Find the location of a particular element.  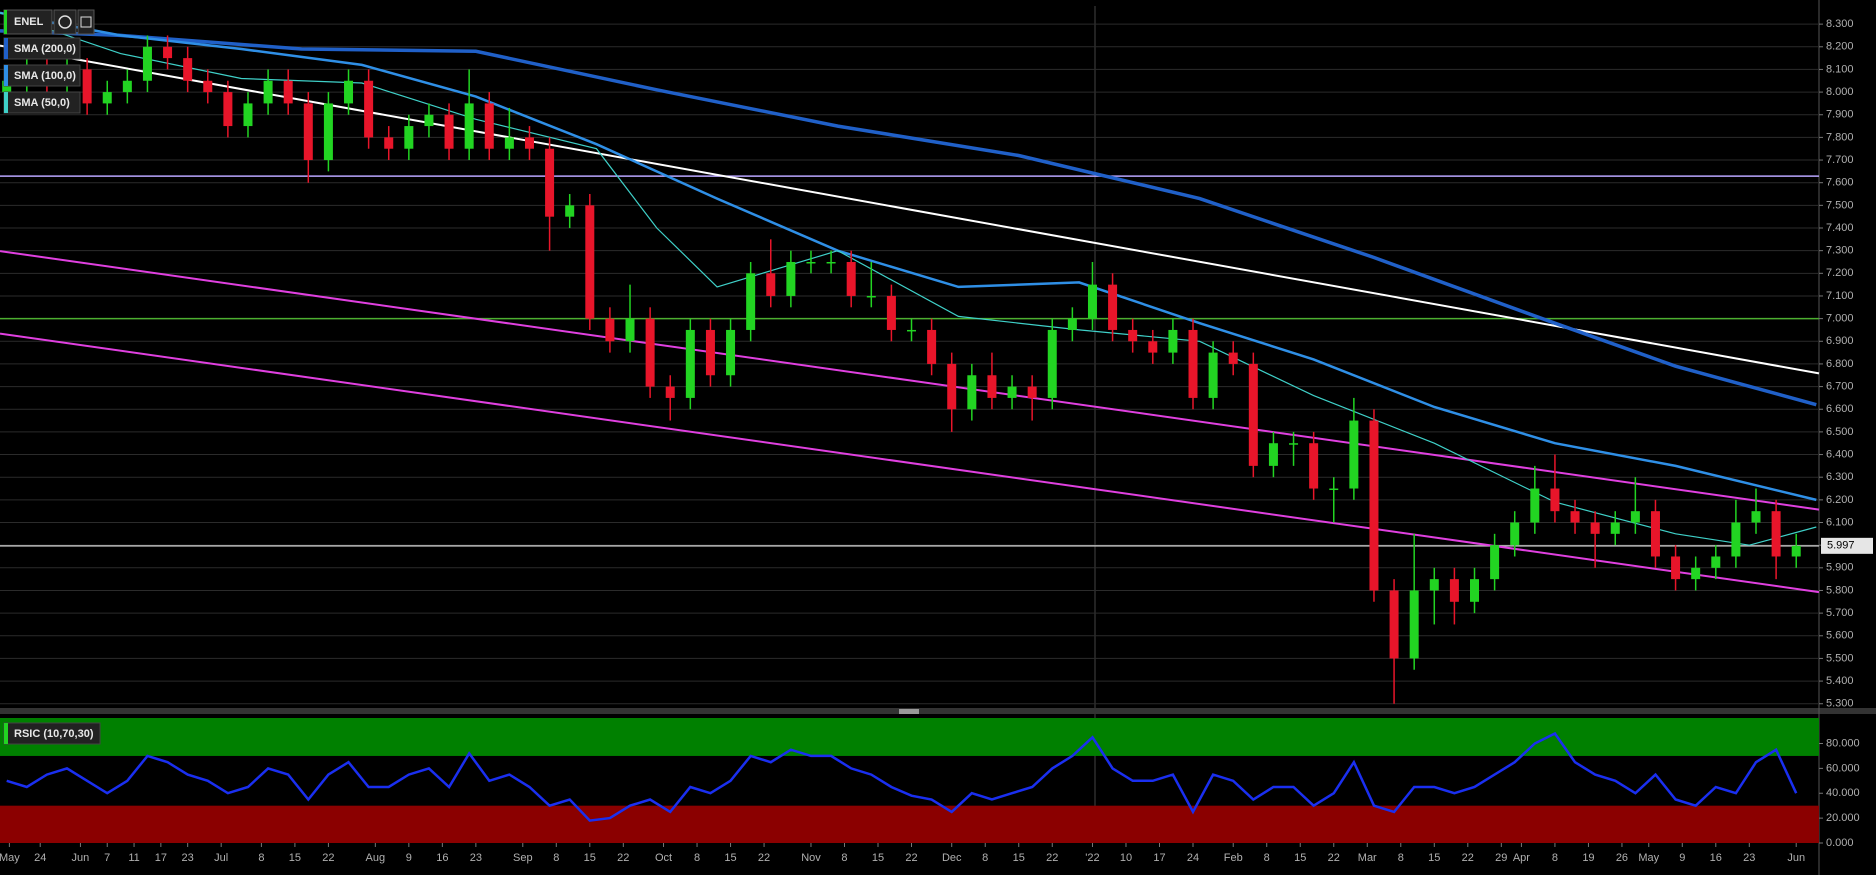

x-tick-label: Nov is located at coordinates (811, 858).